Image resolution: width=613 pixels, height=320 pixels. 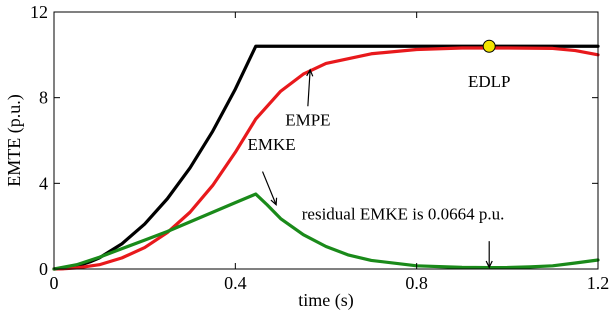 I want to click on y-tick-label: 12, so click(x=39, y=12).